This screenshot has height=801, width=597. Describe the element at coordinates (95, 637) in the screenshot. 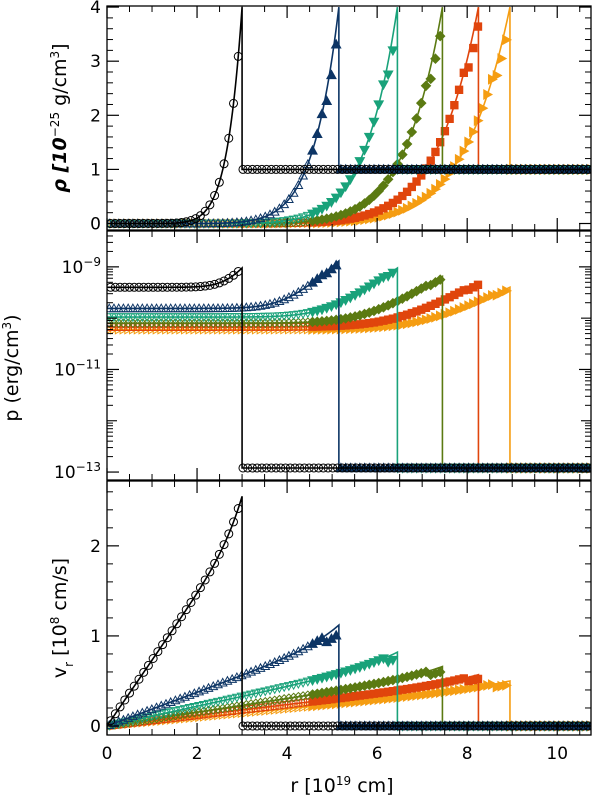

I see `velocity-ytick-label: 1` at that location.